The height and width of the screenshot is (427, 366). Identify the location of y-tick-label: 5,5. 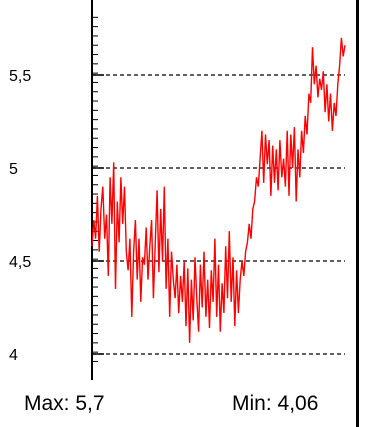
(20, 76).